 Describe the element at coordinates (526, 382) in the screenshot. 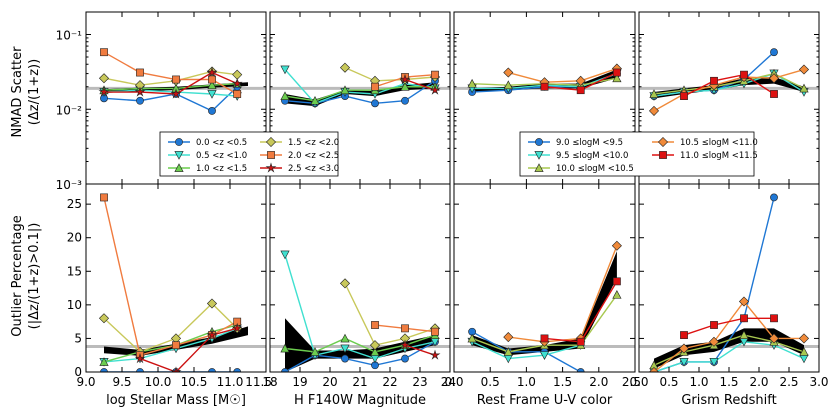

I see `x-tick-label: 1.0` at that location.